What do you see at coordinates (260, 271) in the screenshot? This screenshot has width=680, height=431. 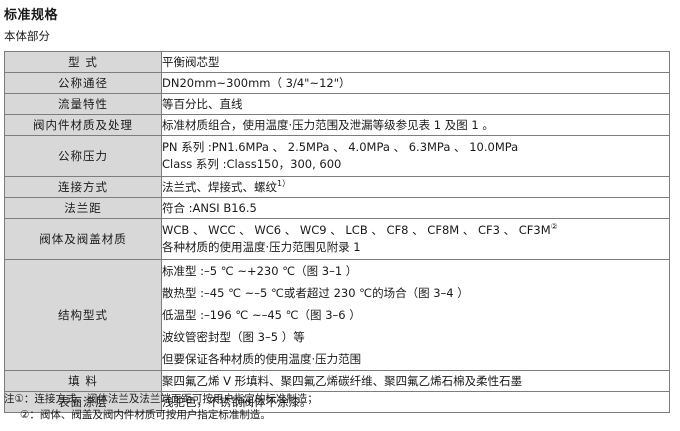 I see `value-line: 标准型 :–5 ℃ ~+230 ℃（图 3–1 ）` at bounding box center [260, 271].